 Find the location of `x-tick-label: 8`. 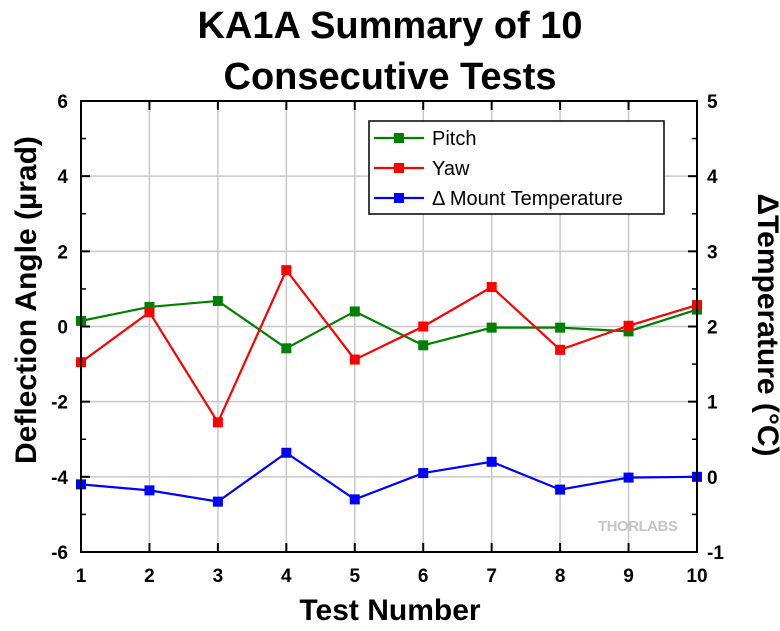

x-tick-label: 8 is located at coordinates (560, 576).